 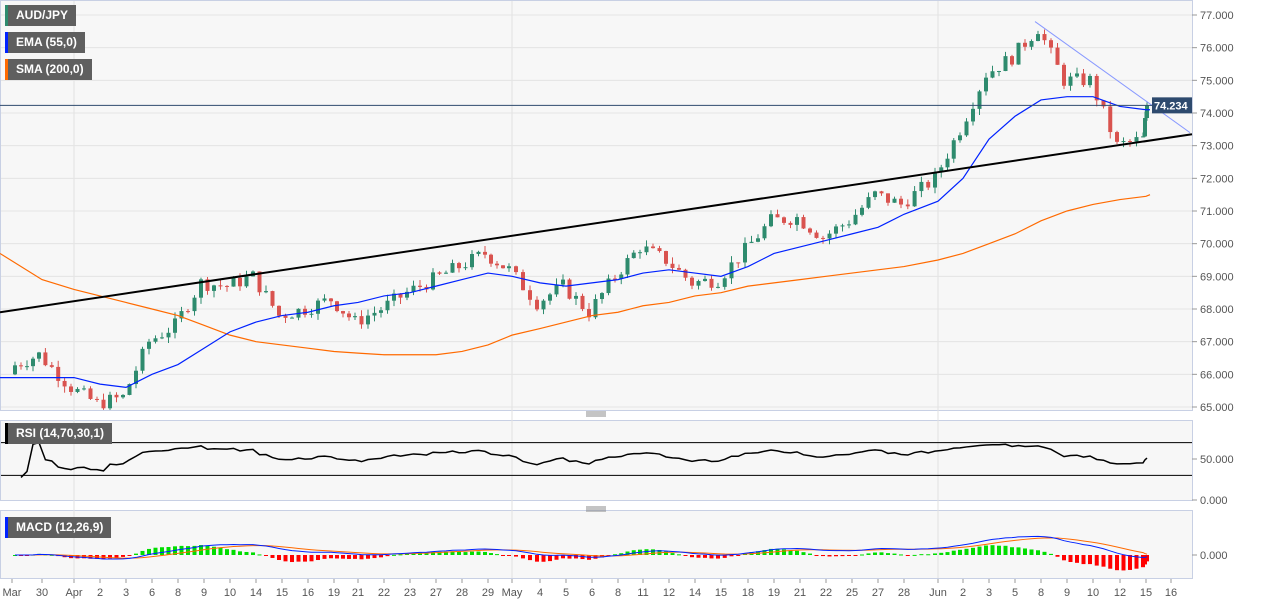 What do you see at coordinates (42, 593) in the screenshot?
I see `x-tick-label: 30` at bounding box center [42, 593].